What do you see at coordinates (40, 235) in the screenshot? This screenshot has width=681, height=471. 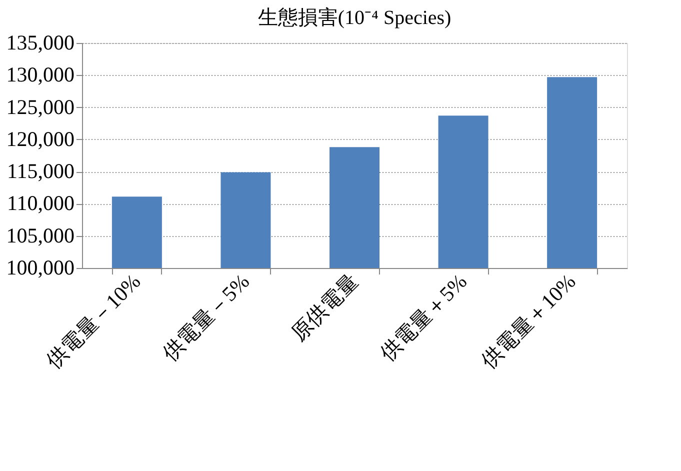 I see `y-tick-label: 105,000` at bounding box center [40, 235].